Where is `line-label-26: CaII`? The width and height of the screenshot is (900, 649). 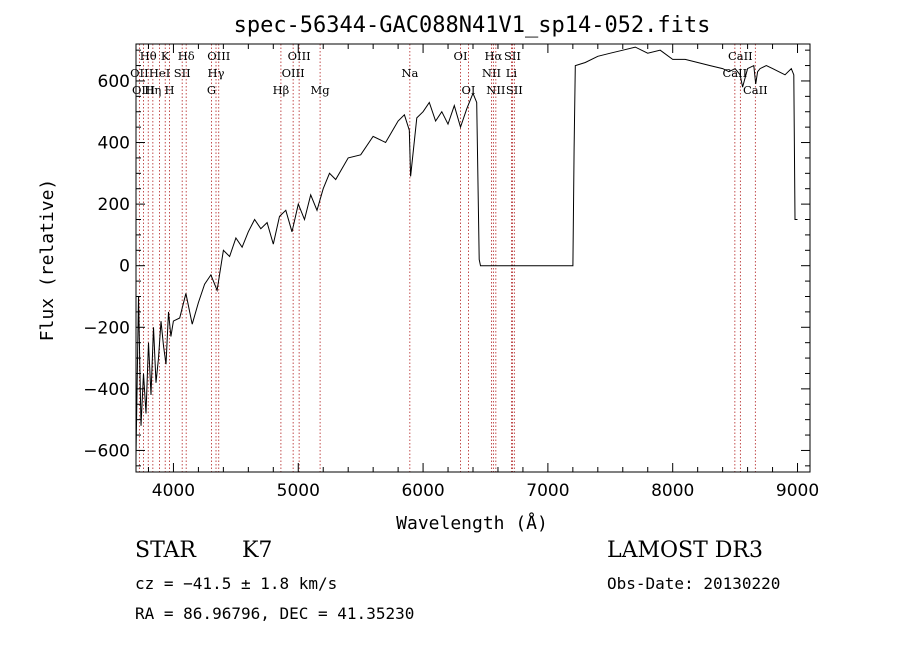 line-label-26: CaII is located at coordinates (734, 73).